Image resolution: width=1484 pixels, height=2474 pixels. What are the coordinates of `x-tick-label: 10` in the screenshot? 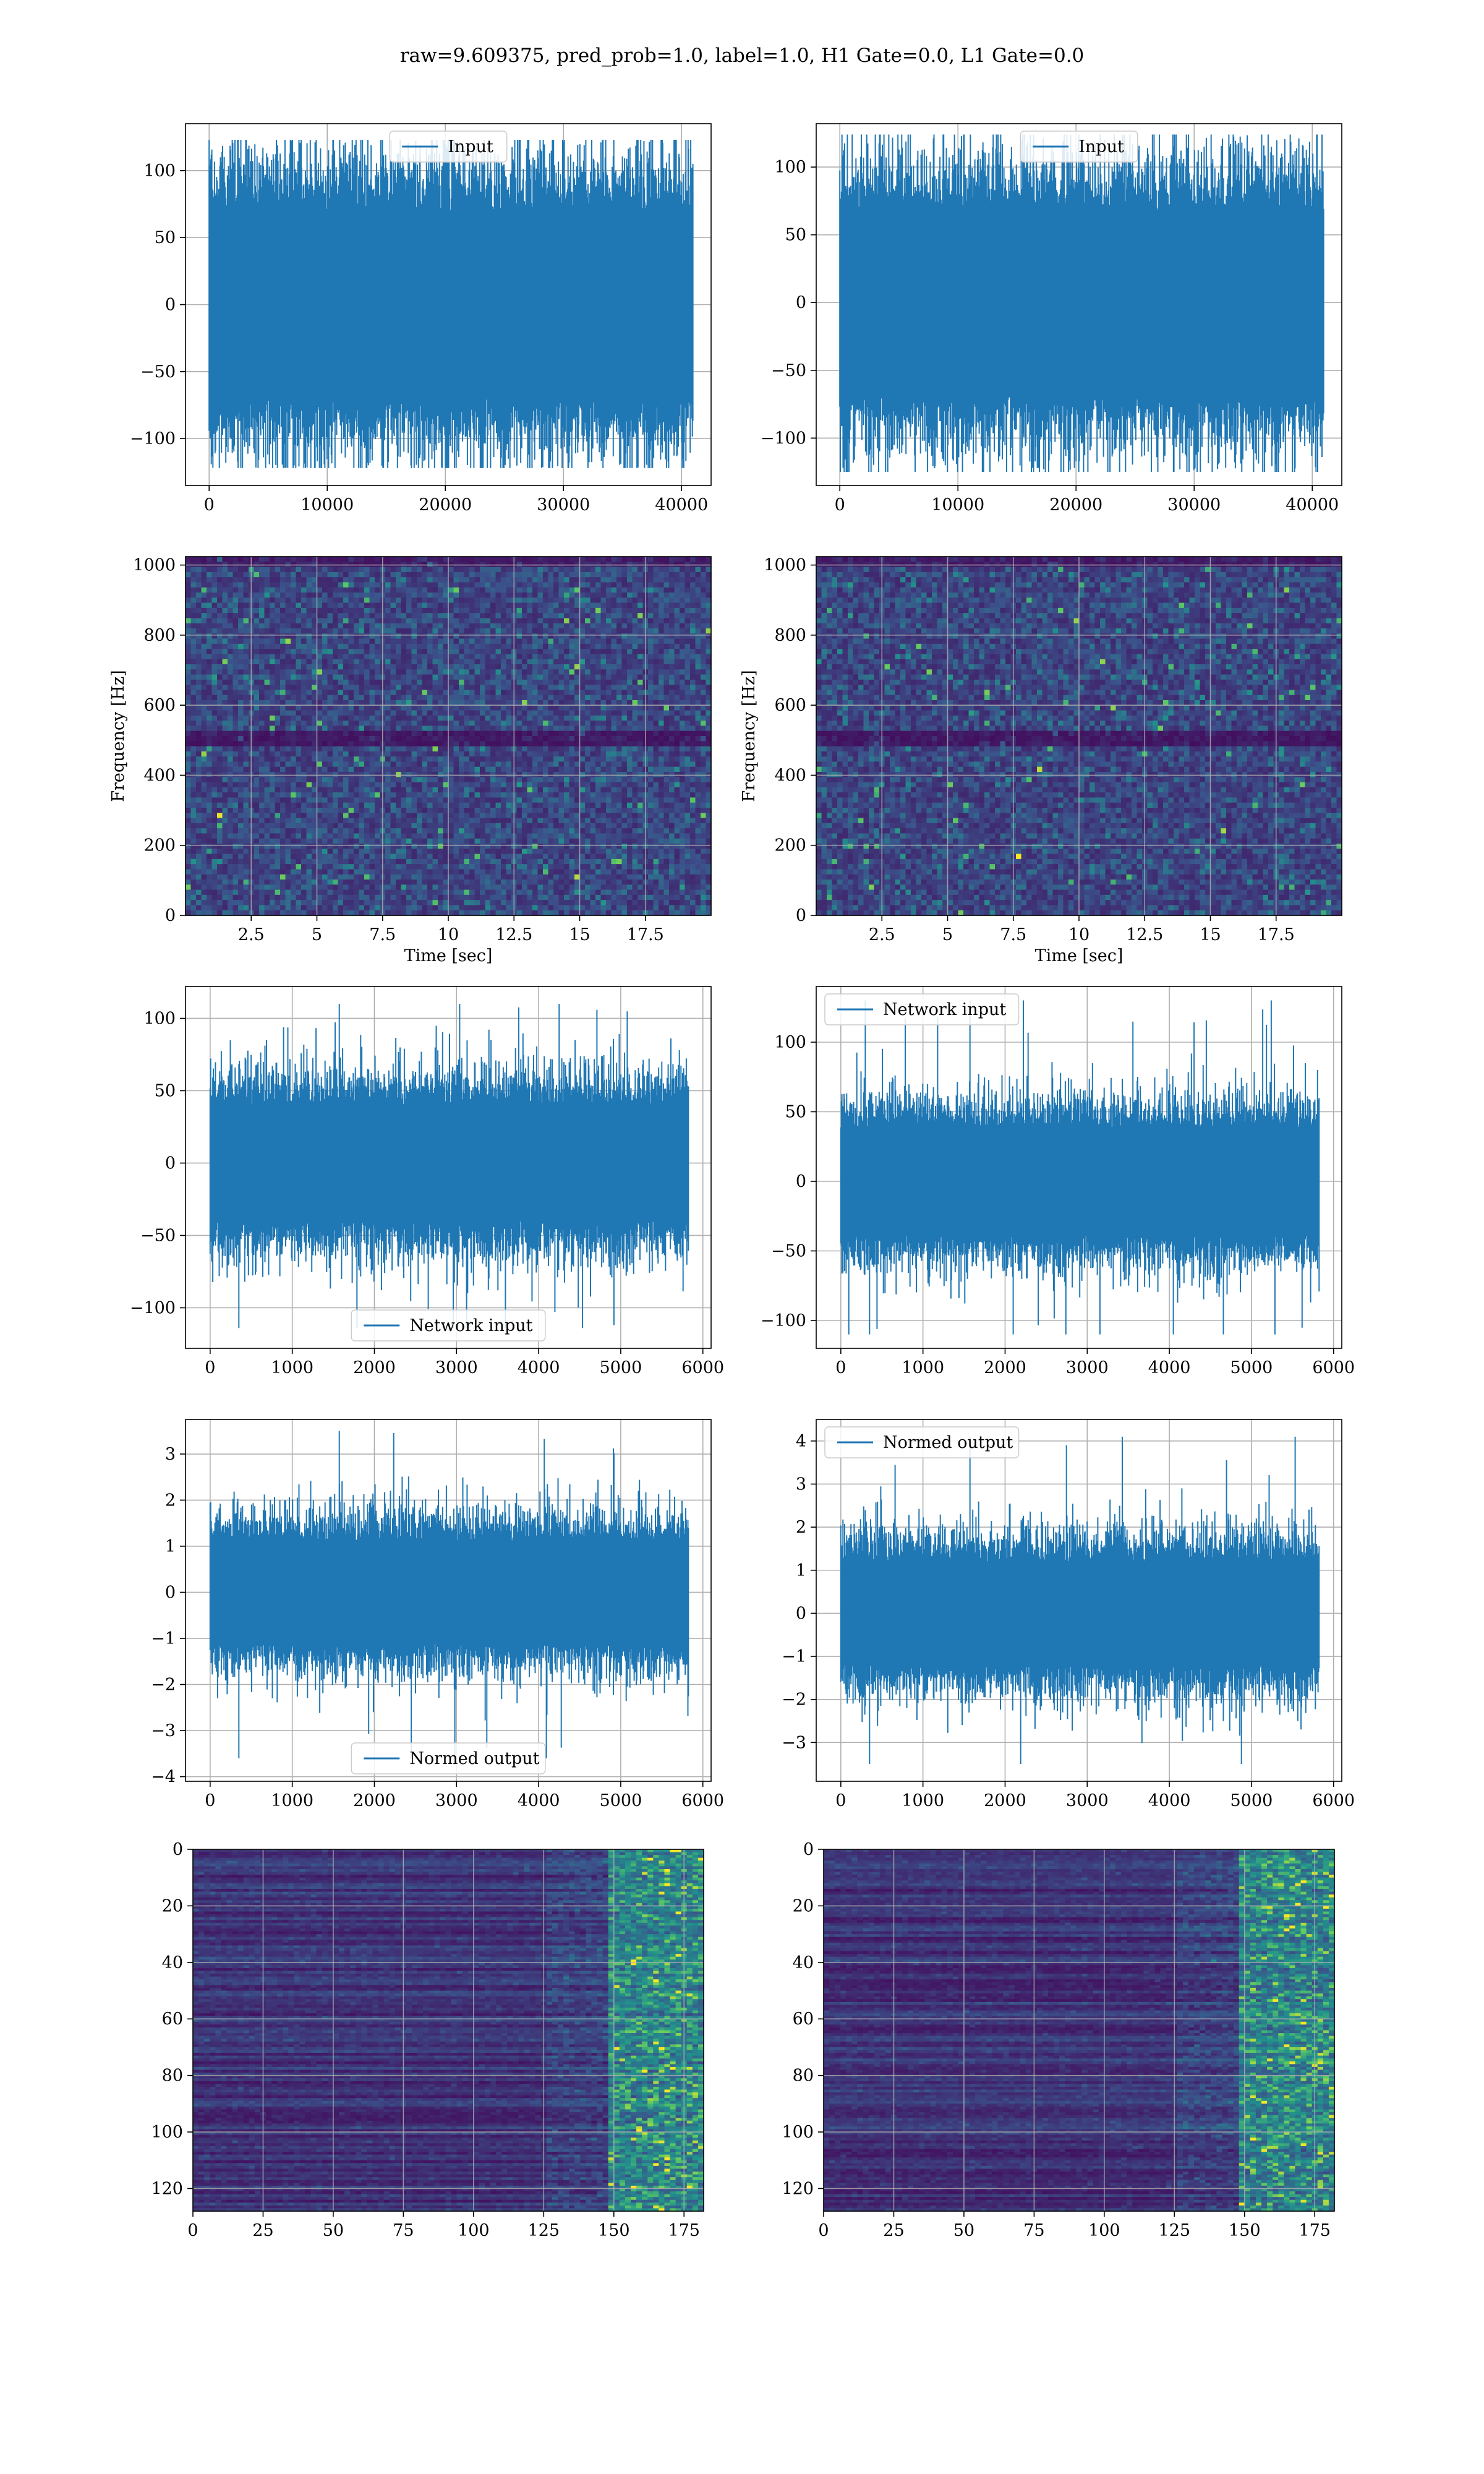 It's located at (1079, 934).